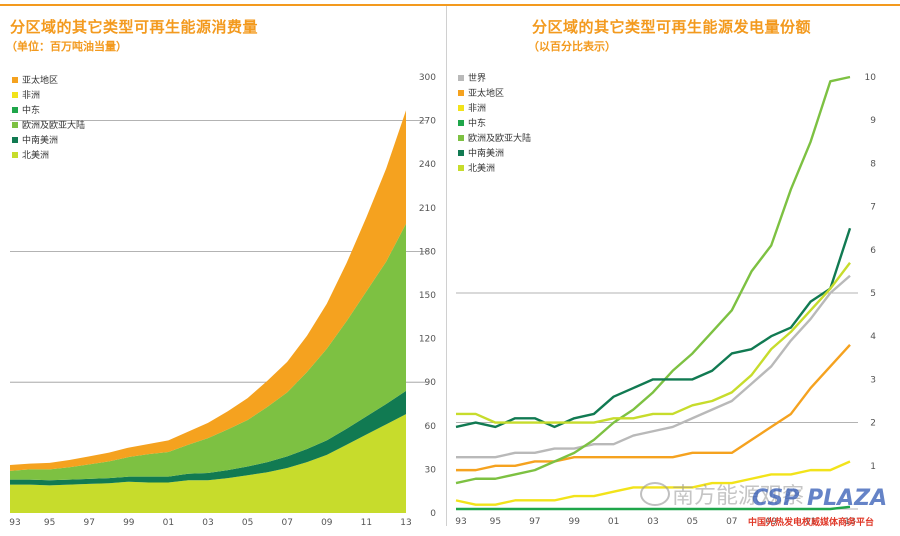 This screenshot has width=900, height=536. Describe the element at coordinates (873, 251) in the screenshot. I see `right-y-tick-label: 6` at that location.